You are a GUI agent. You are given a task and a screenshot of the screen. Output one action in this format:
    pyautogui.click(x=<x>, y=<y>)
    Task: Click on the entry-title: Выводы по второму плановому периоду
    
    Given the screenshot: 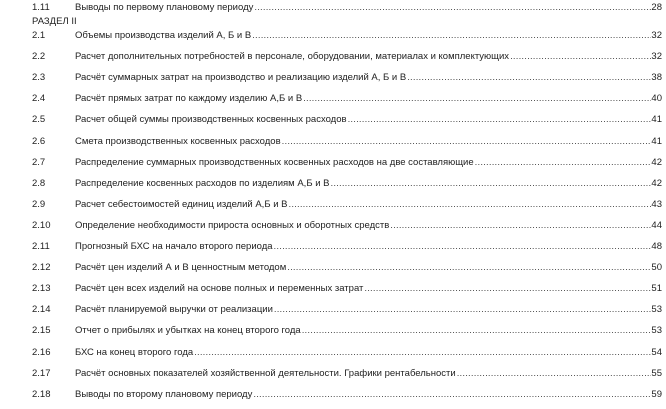 What is the action you would take?
    pyautogui.click(x=164, y=394)
    